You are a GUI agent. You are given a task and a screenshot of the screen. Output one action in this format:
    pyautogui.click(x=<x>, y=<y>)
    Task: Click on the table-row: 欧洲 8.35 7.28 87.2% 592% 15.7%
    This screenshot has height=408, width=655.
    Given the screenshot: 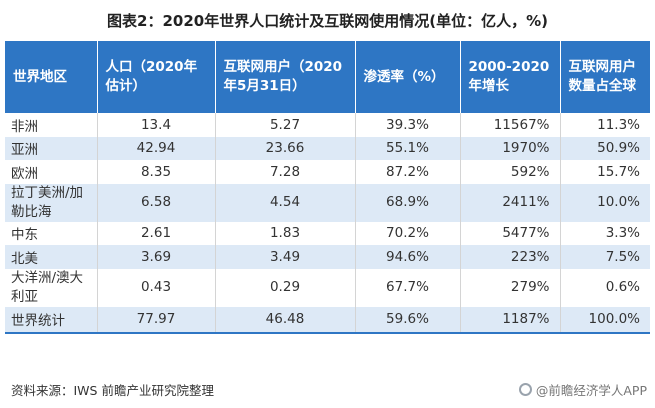 What is the action you would take?
    pyautogui.click(x=327, y=172)
    